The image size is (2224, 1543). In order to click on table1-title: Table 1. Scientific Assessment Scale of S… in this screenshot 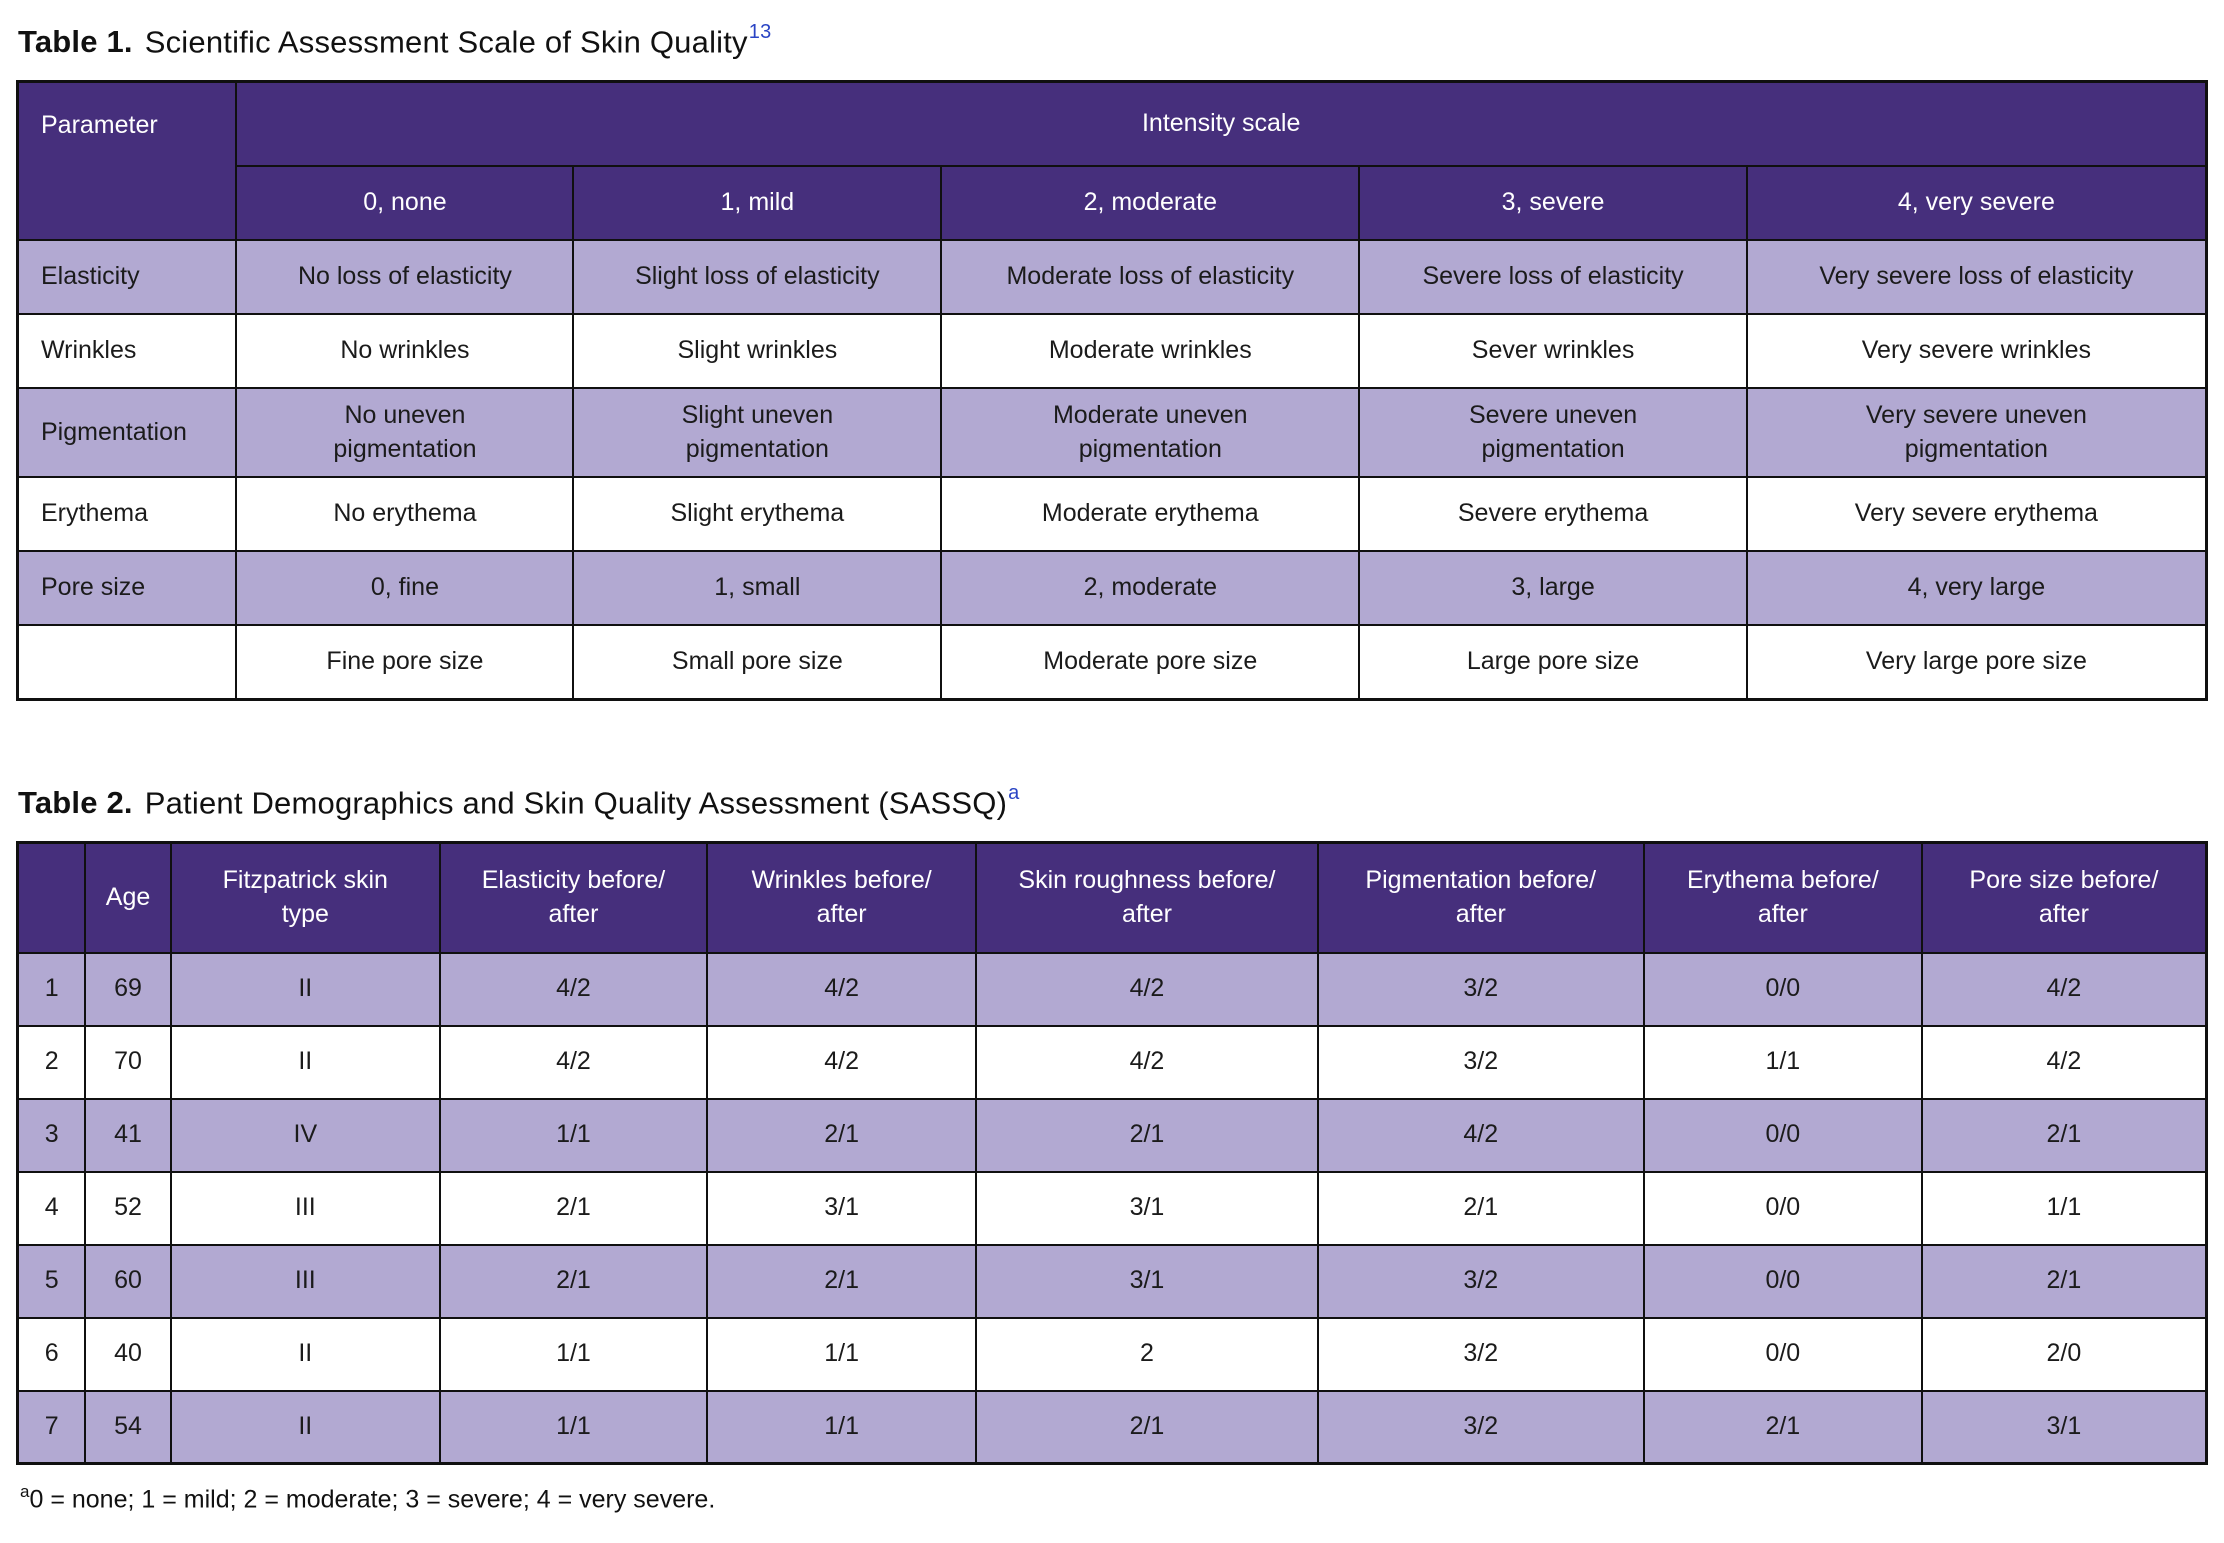, I will do `click(1113, 40)`.